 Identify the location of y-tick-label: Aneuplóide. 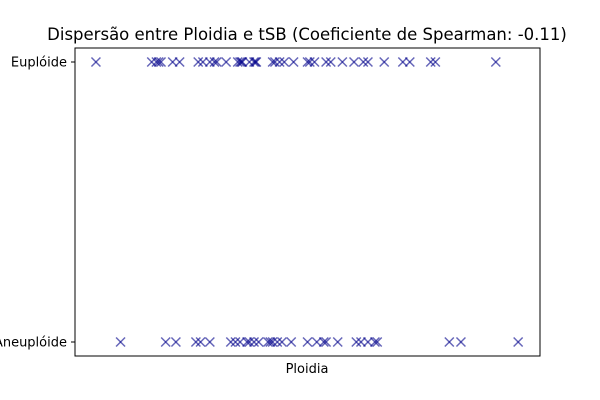
(33, 343).